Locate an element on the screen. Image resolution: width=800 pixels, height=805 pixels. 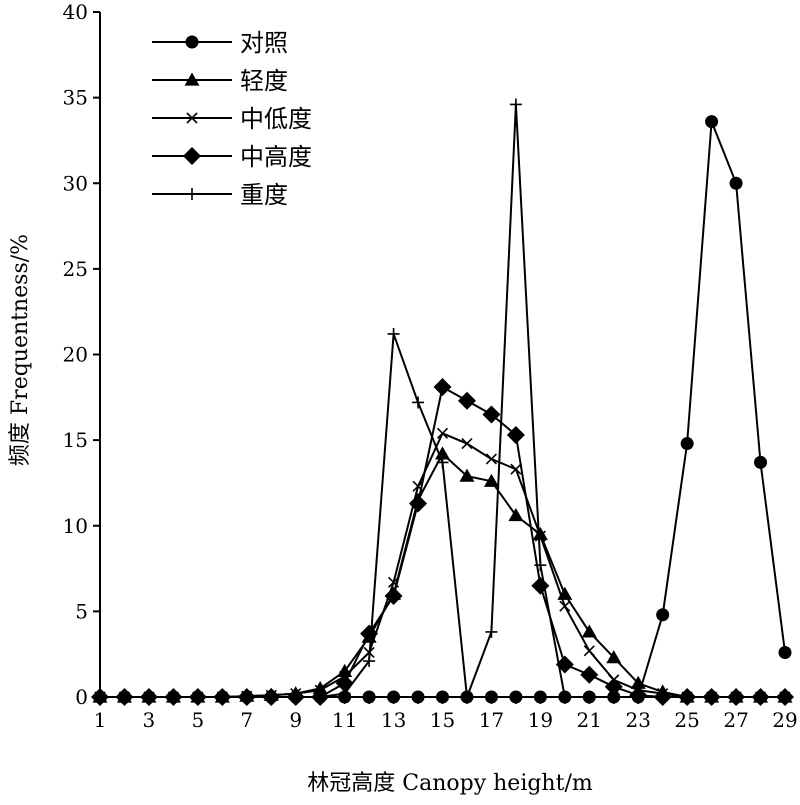
x-tick-label: 9 is located at coordinates (295, 720).